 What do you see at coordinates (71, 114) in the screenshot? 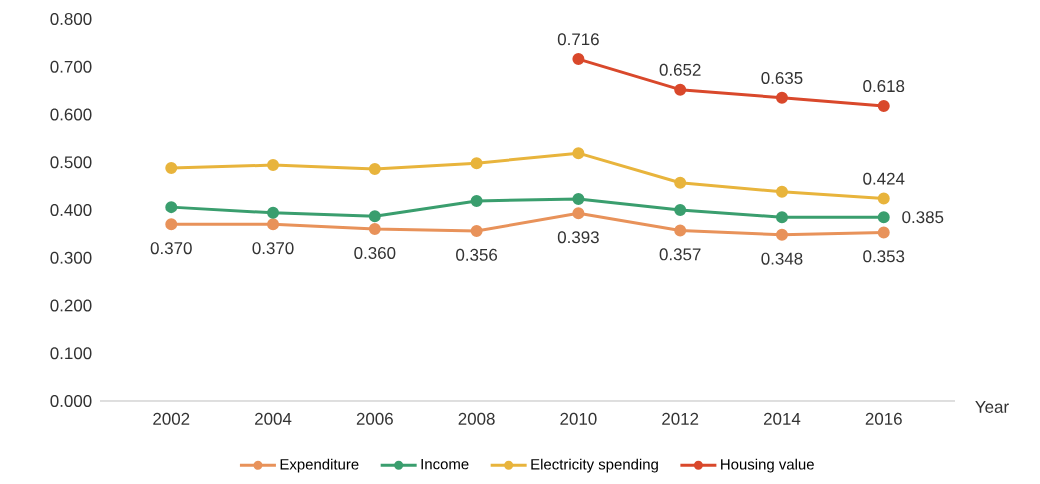
I see `y-tick-label: 0.600` at bounding box center [71, 114].